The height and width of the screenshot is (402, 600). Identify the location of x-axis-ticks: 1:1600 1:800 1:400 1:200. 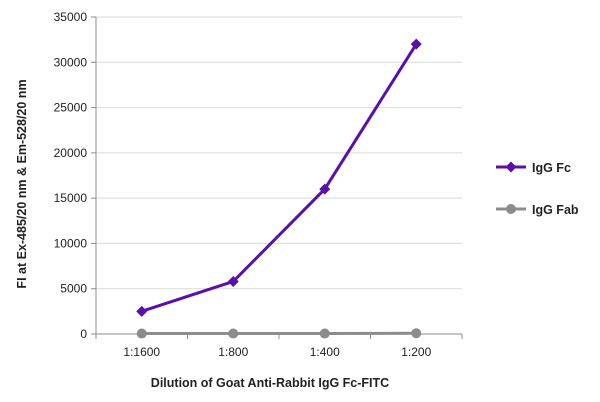
(279, 346).